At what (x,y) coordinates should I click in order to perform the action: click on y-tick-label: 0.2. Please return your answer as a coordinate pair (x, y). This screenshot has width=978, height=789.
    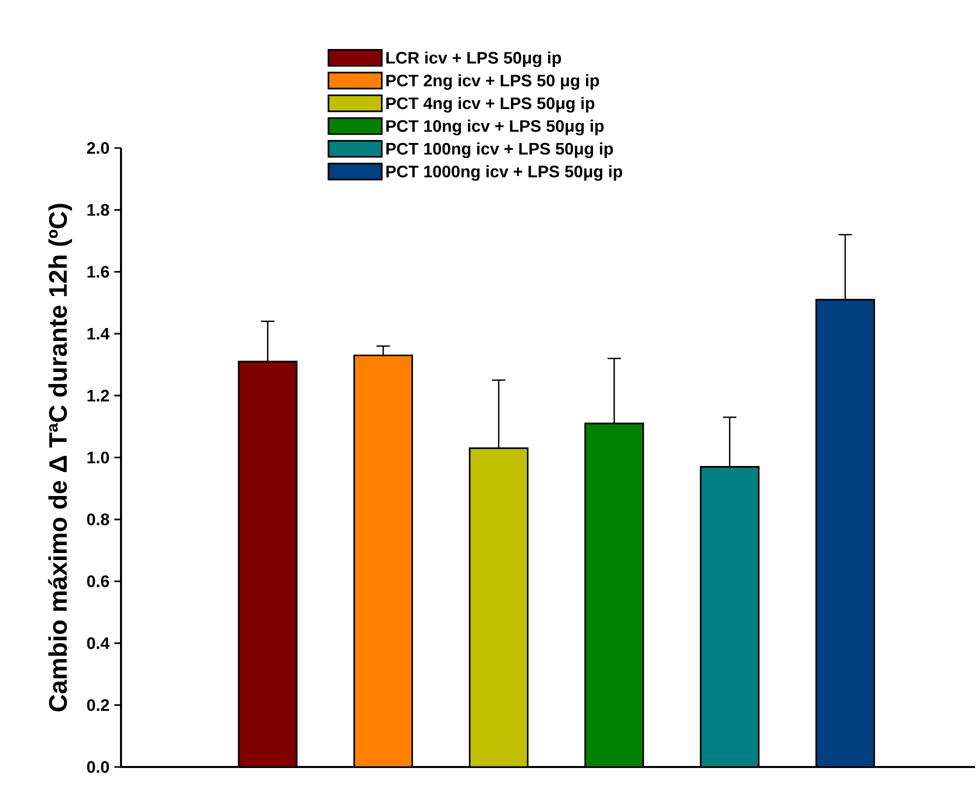
    Looking at the image, I should click on (98, 705).